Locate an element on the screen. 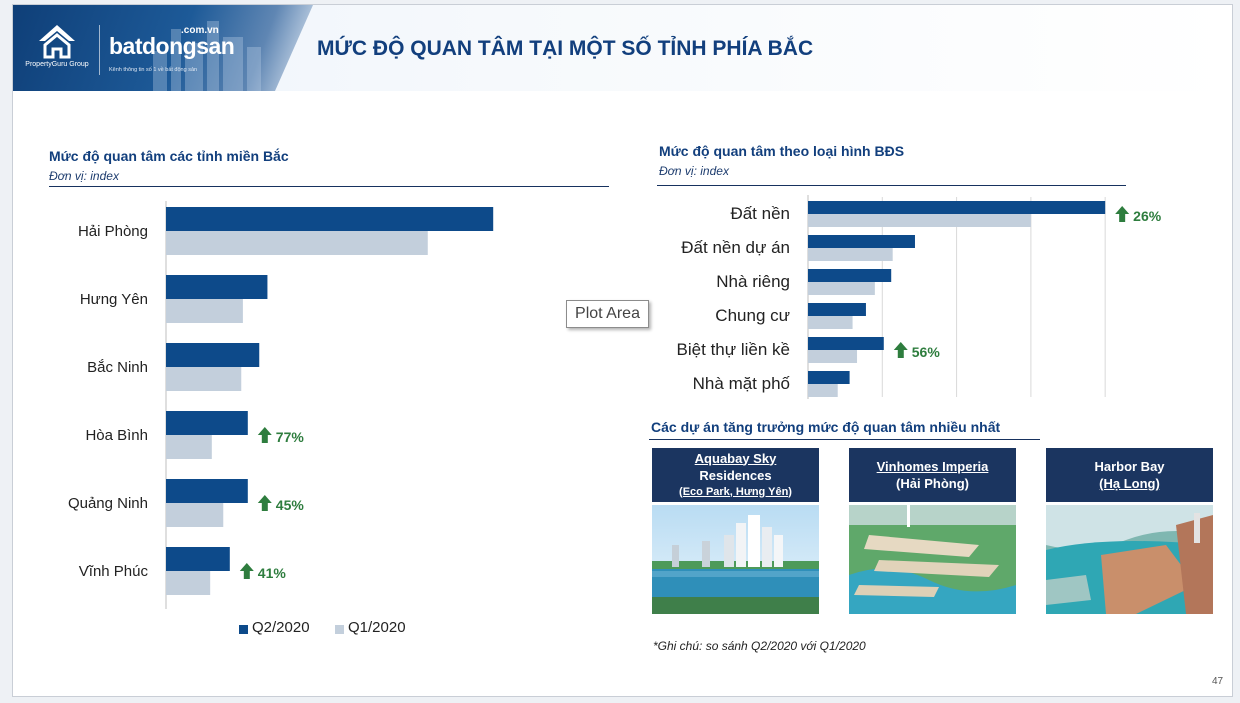 The image size is (1240, 703). propertyguru-logo-text: PropertyGuru Group is located at coordinates (57, 64).